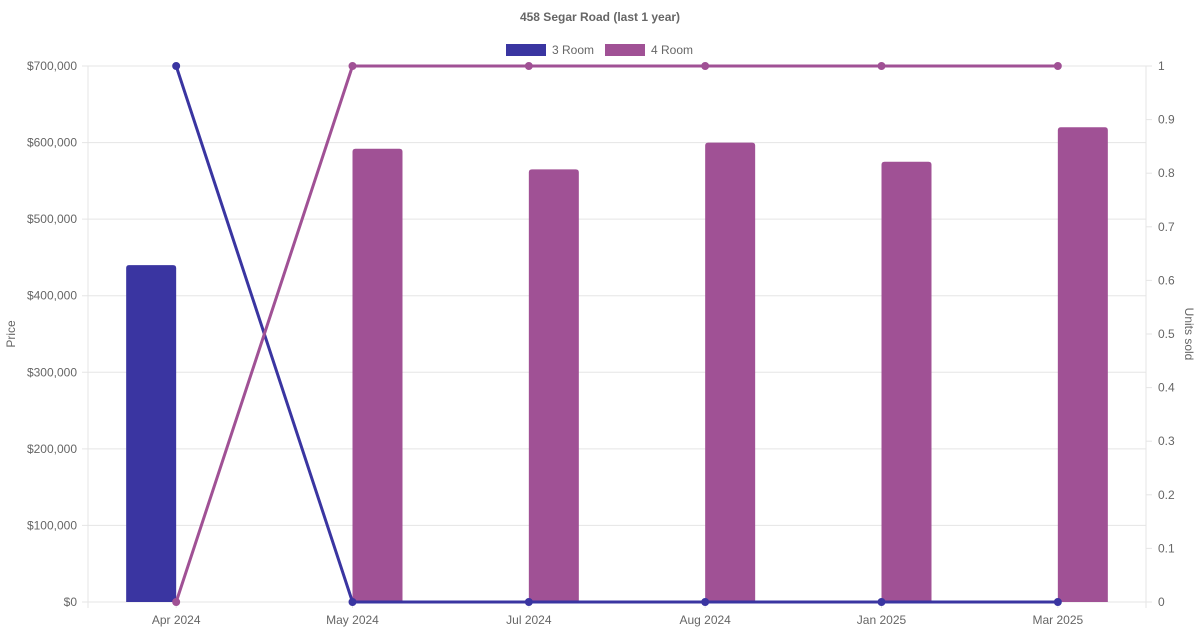 The width and height of the screenshot is (1200, 630). Describe the element at coordinates (600, 17) in the screenshot. I see `chart-title: 458 Segar Road (last 1 year)` at that location.